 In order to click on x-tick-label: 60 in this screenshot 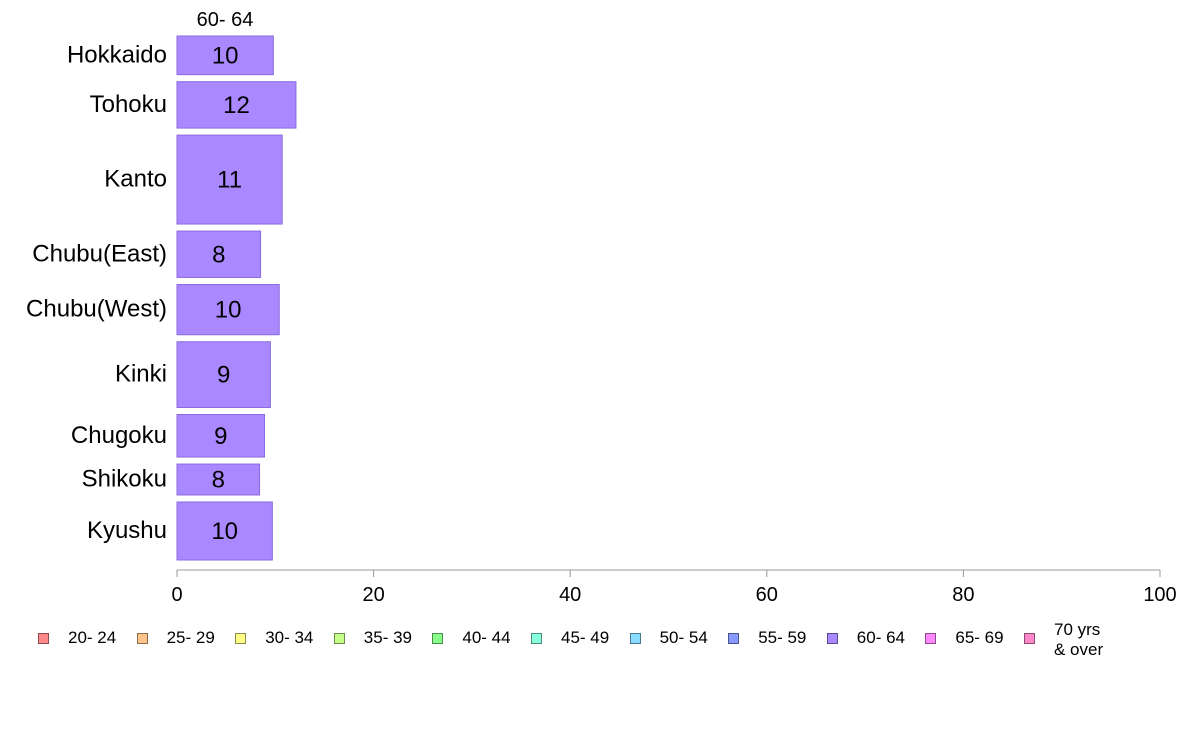, I will do `click(767, 595)`.